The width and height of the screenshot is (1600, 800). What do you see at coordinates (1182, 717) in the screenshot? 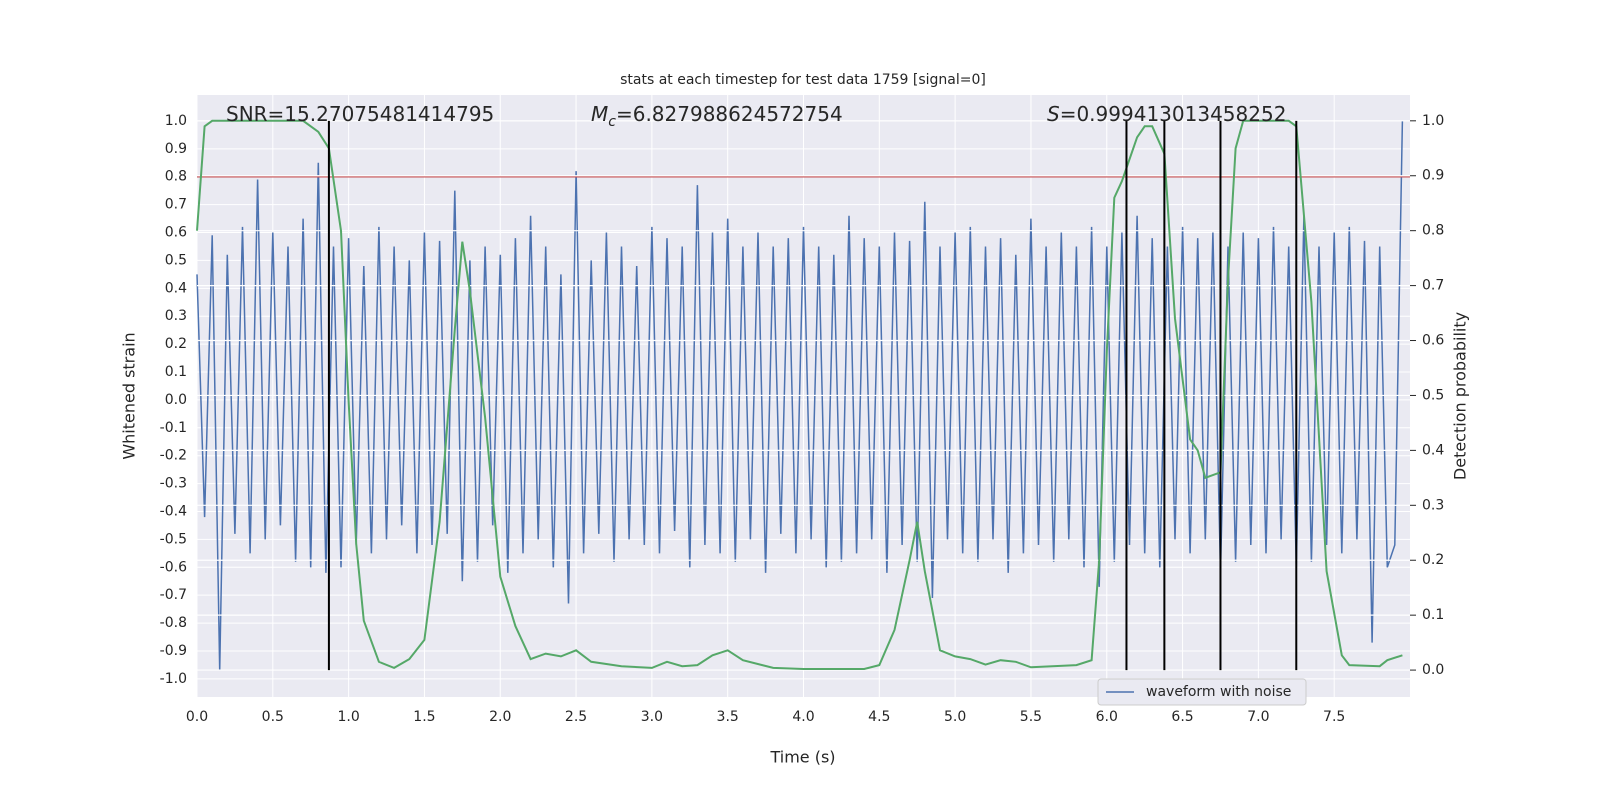
I see `x-tick-label: 6.5` at bounding box center [1182, 717].